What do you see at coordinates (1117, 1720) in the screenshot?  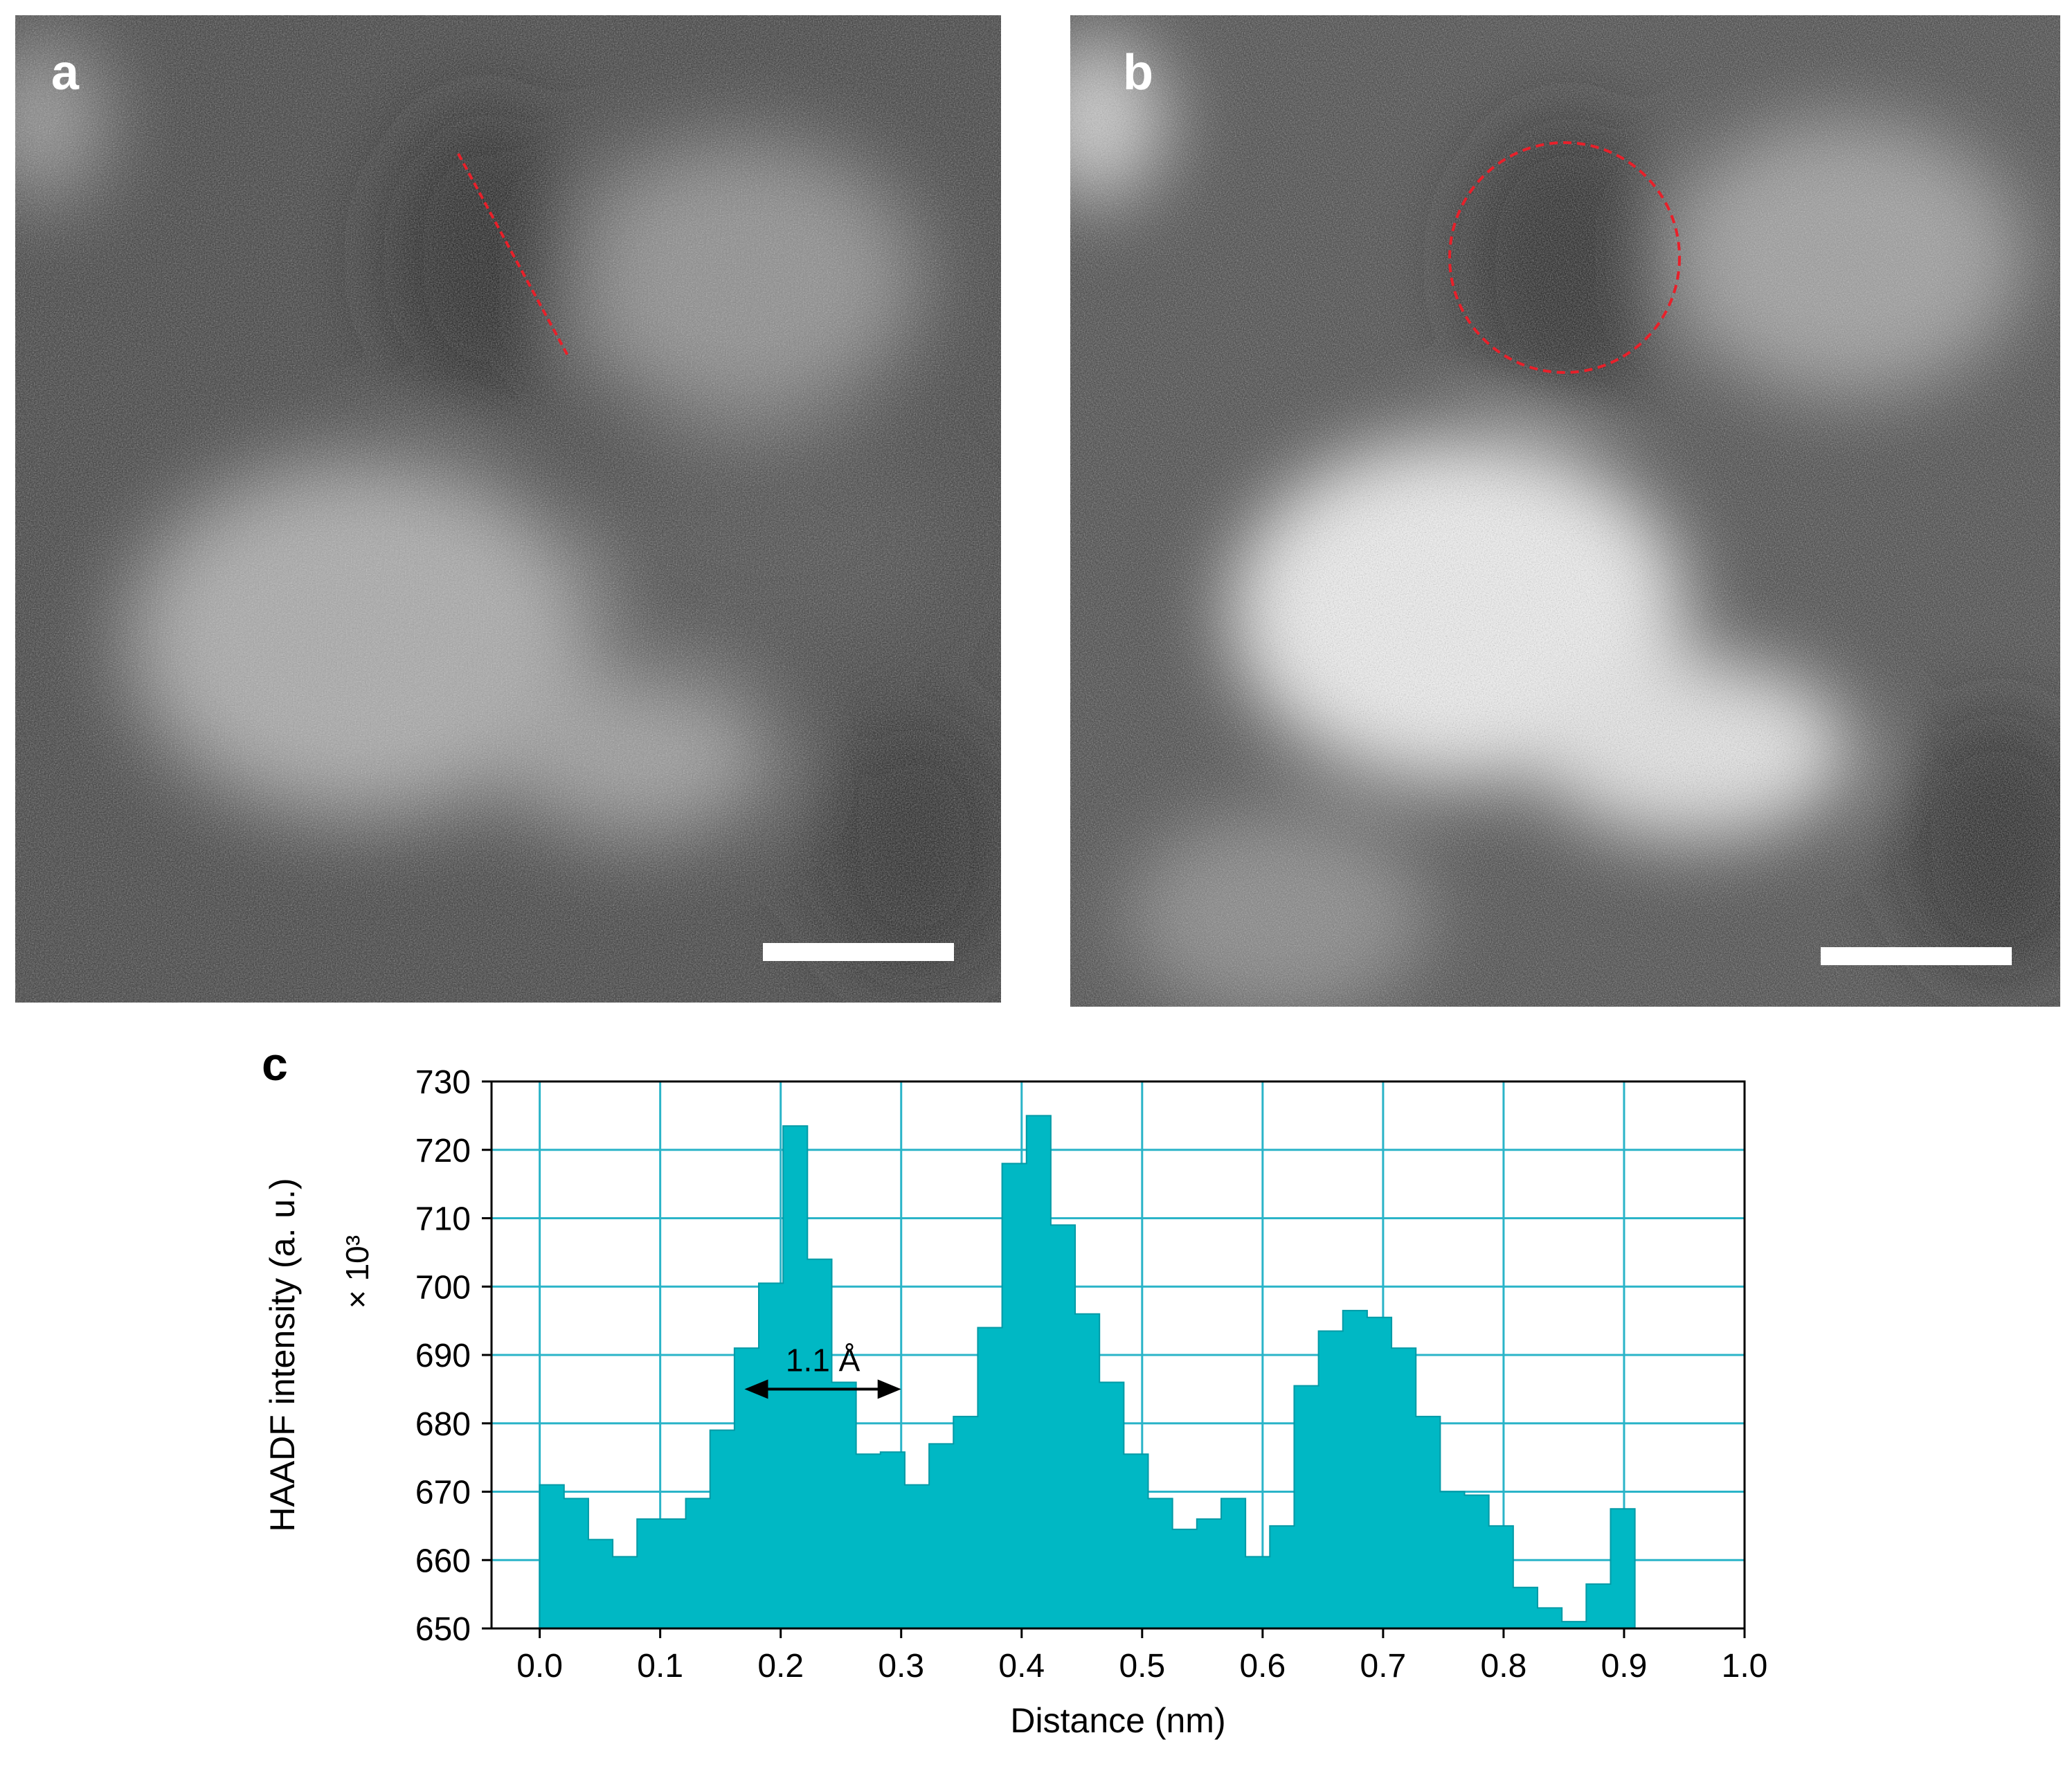 I see `x-axis-label: Distance (nm)` at bounding box center [1117, 1720].